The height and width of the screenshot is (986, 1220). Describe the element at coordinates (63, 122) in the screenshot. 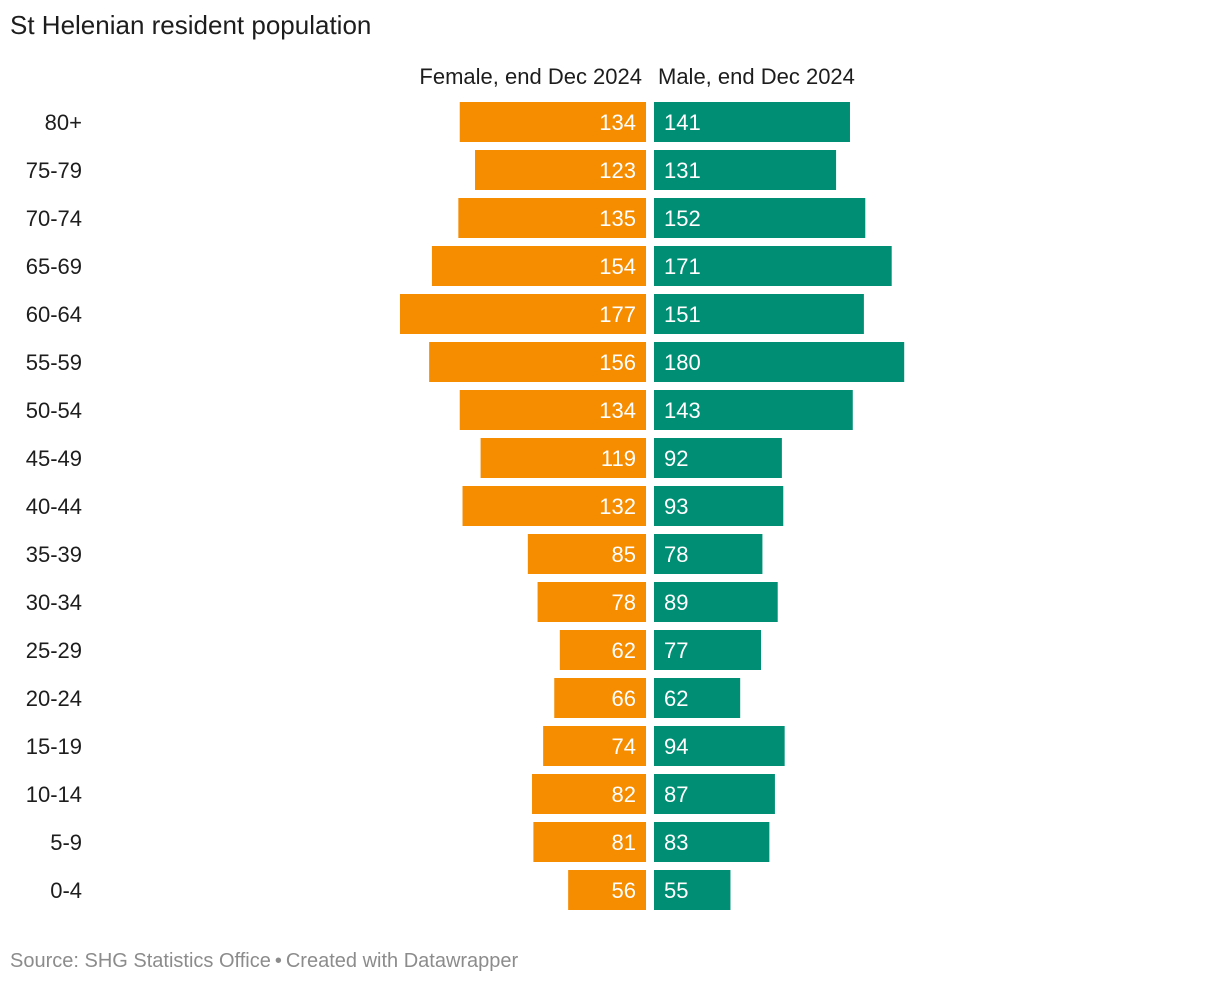

I see `age-group-label: 80+` at that location.